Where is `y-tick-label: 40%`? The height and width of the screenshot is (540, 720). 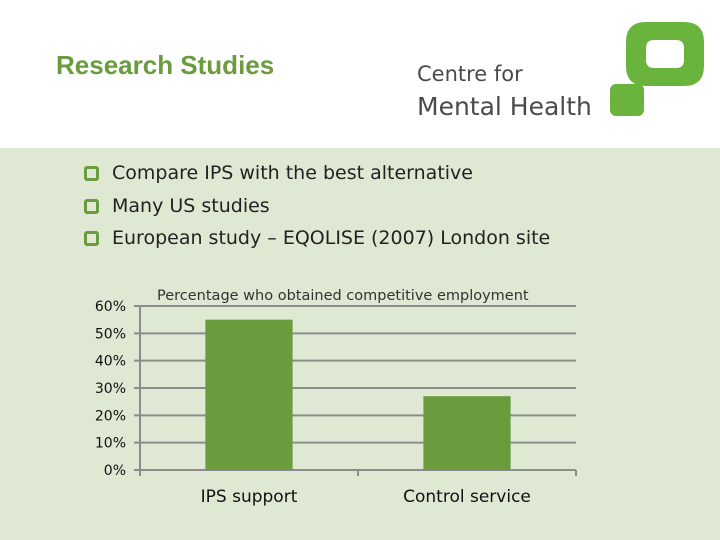
y-tick-label: 40% is located at coordinates (110, 362).